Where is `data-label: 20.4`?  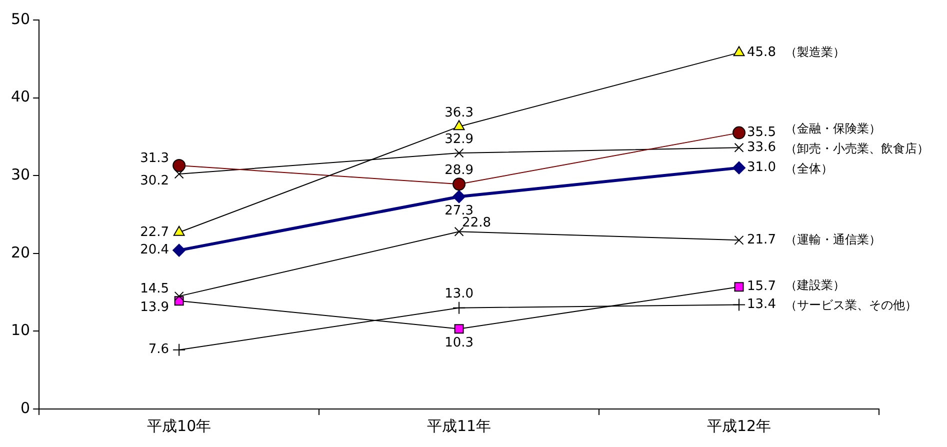 data-label: 20.4 is located at coordinates (155, 250).